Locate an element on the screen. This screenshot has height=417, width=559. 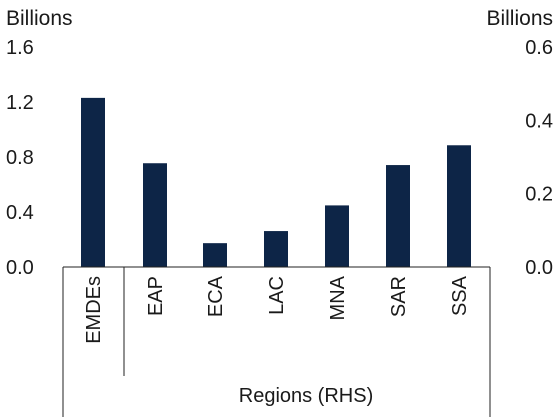
right-tick-label: 0.6 is located at coordinates (539, 48).